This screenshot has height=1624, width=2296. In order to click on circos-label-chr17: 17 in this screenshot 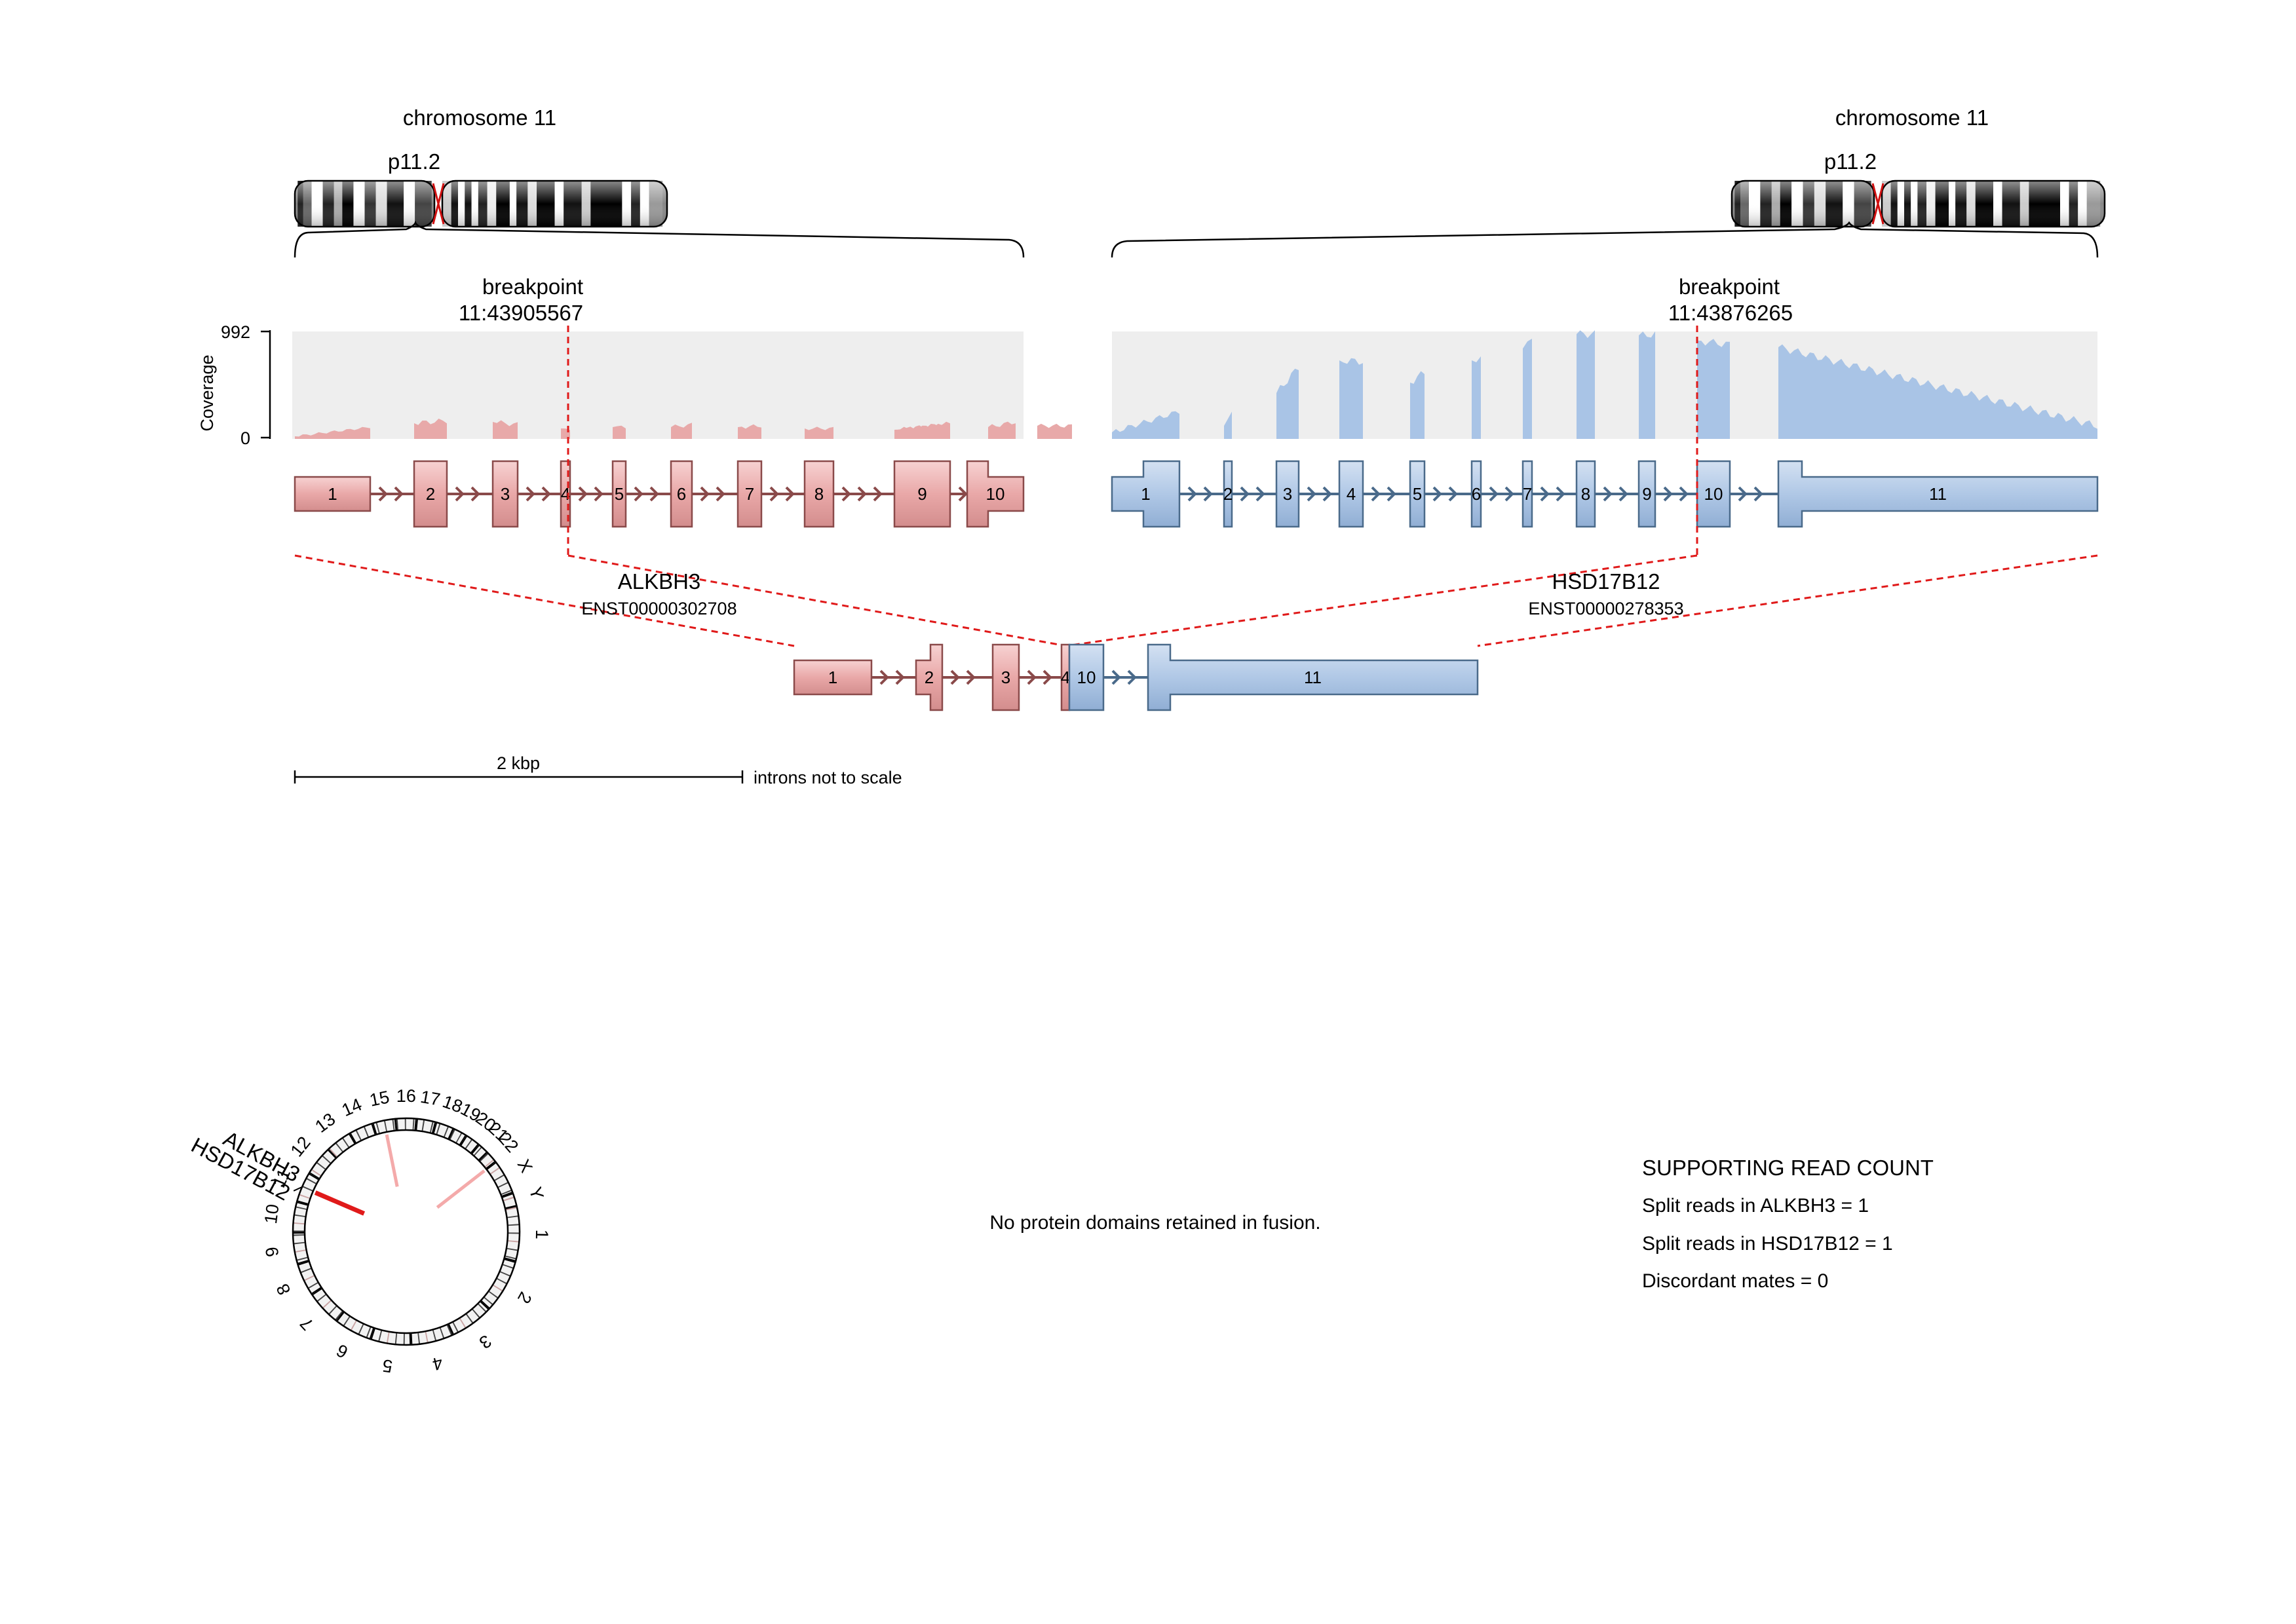, I will do `click(430, 1098)`.